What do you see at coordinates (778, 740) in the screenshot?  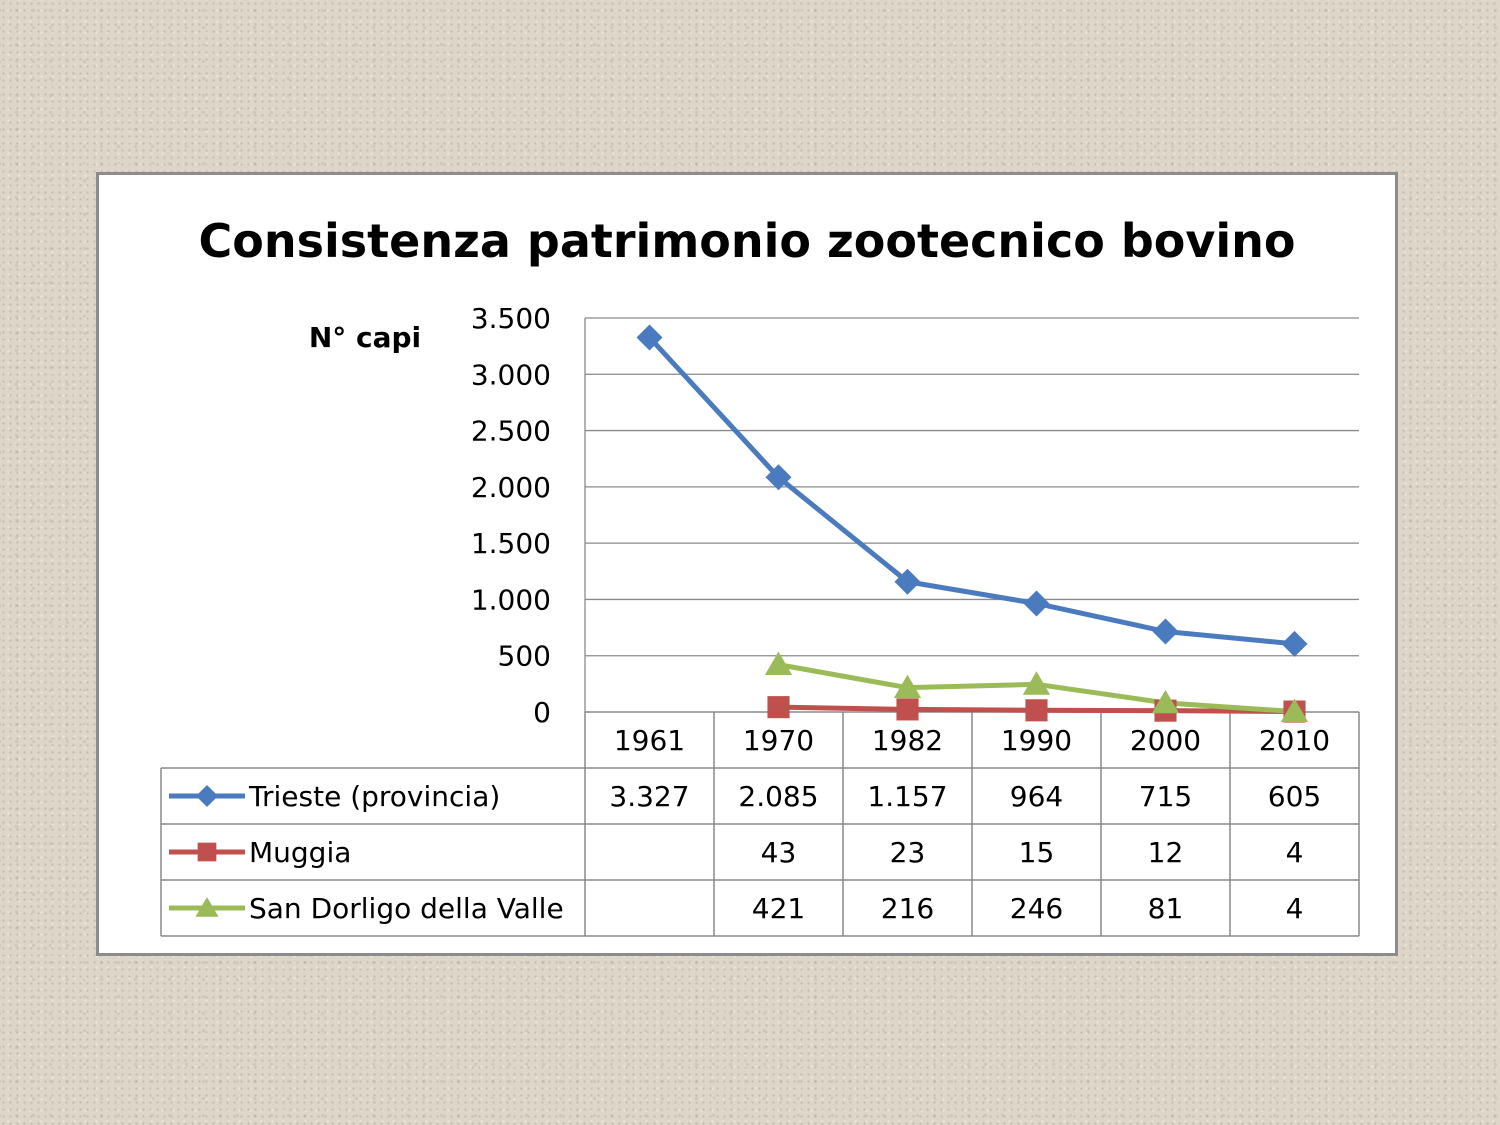 I see `x-category-label: 1970` at bounding box center [778, 740].